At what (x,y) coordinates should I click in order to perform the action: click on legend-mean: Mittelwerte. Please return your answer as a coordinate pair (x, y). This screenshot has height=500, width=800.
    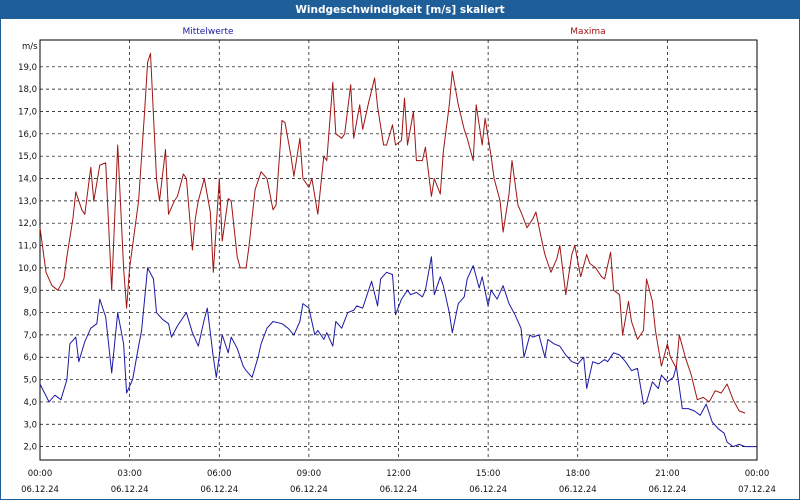
    Looking at the image, I should click on (207, 32).